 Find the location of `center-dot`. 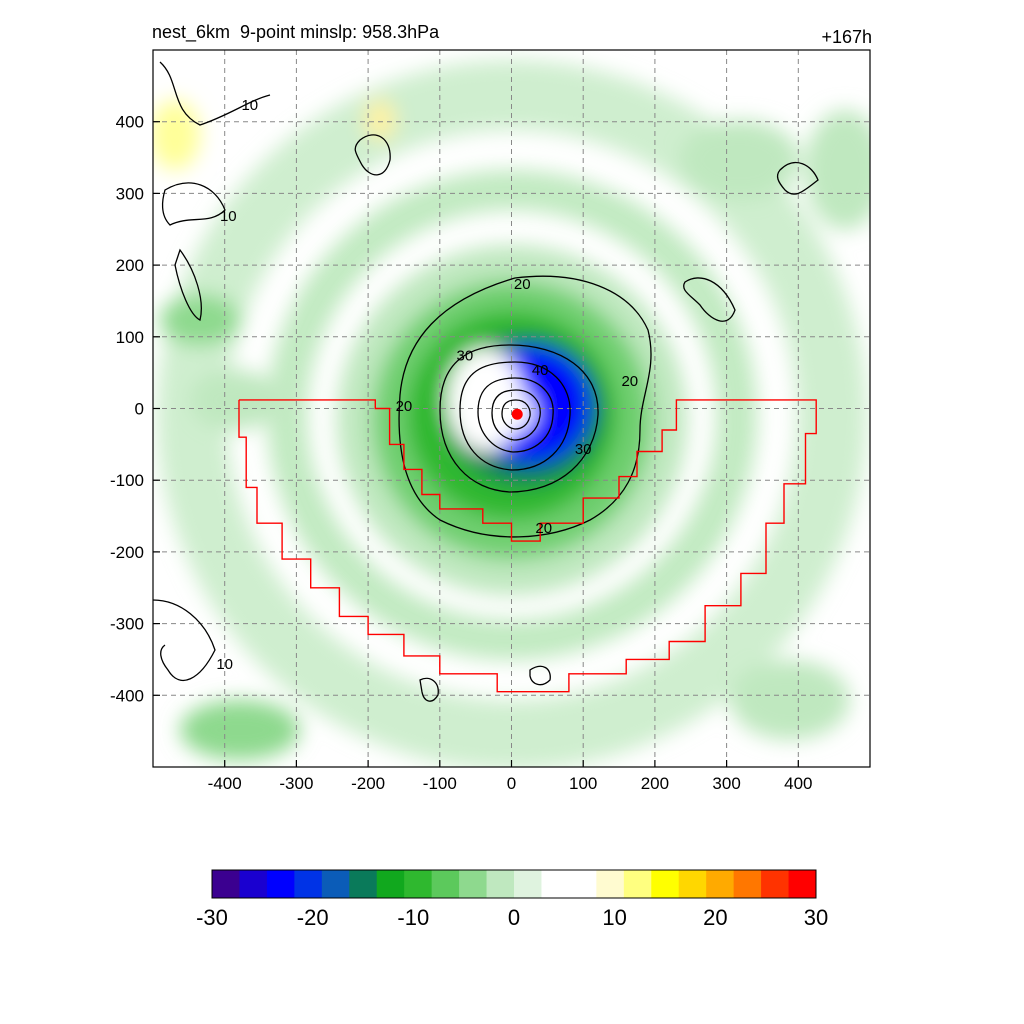

center-dot is located at coordinates (517, 414).